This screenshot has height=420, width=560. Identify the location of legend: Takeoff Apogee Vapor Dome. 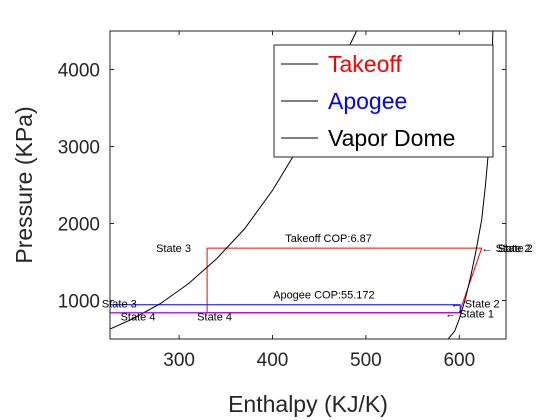
(383, 101).